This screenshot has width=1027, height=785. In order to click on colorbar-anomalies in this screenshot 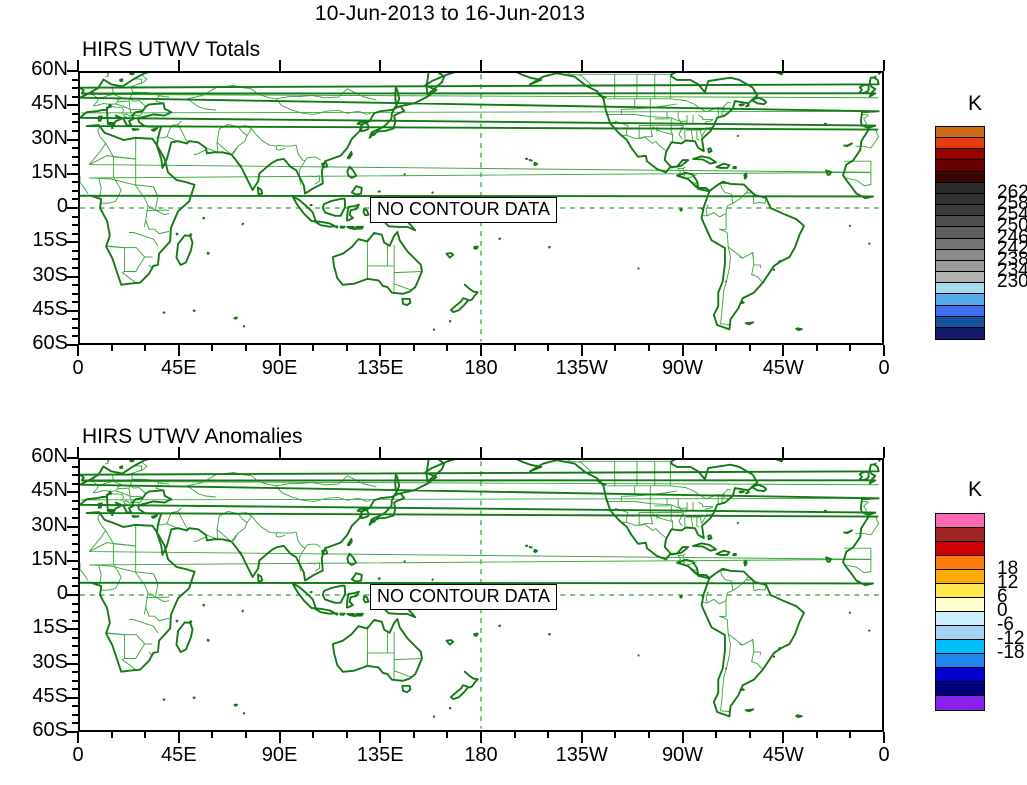, I will do `click(960, 612)`.